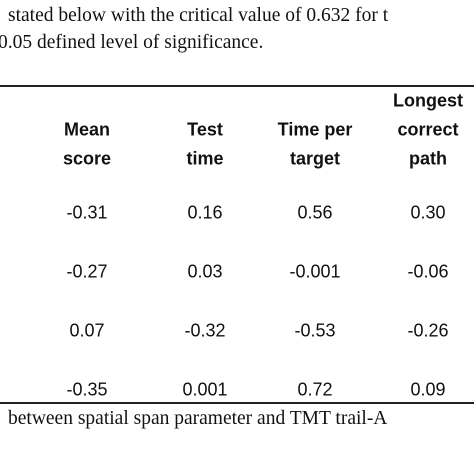 The width and height of the screenshot is (474, 474). I want to click on column-header: score, so click(87, 158).